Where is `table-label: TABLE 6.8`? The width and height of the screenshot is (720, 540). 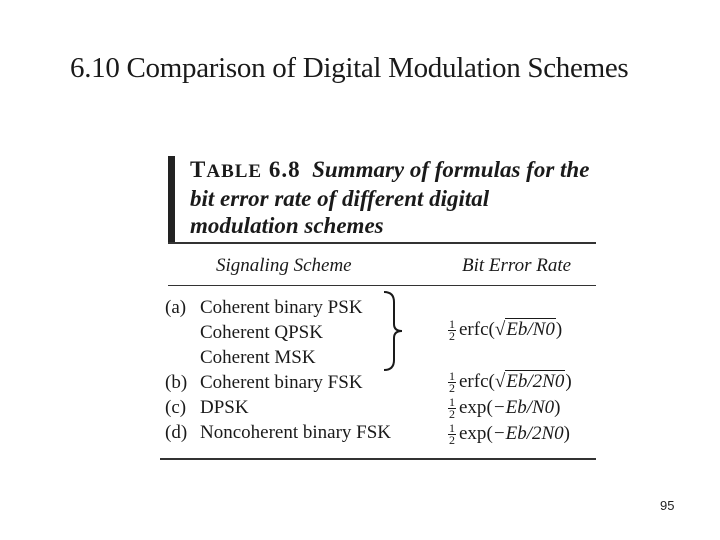
table-label: TABLE 6.8 is located at coordinates (245, 169).